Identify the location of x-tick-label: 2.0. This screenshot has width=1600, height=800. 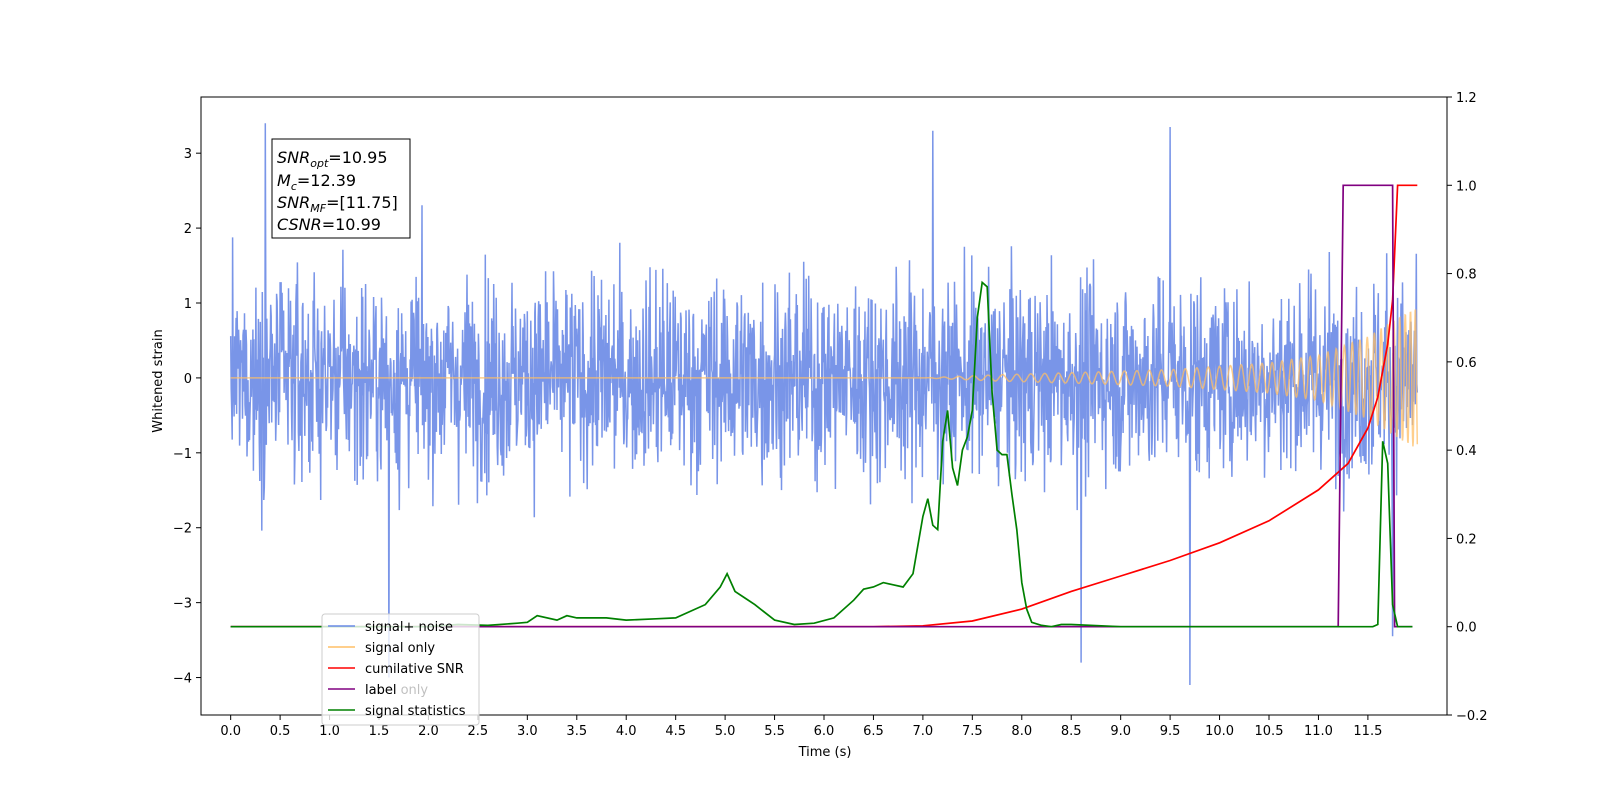
(428, 731).